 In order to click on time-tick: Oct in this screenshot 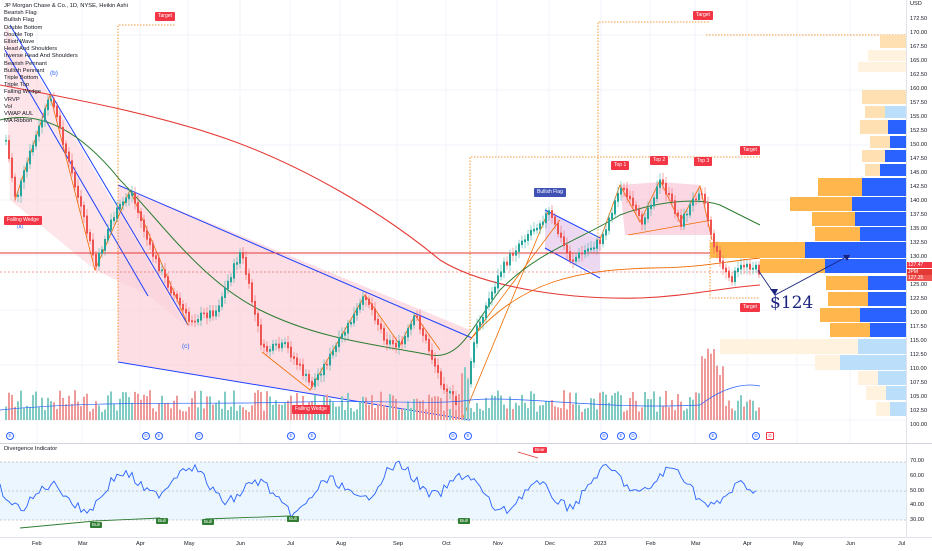, I will do `click(446, 544)`.